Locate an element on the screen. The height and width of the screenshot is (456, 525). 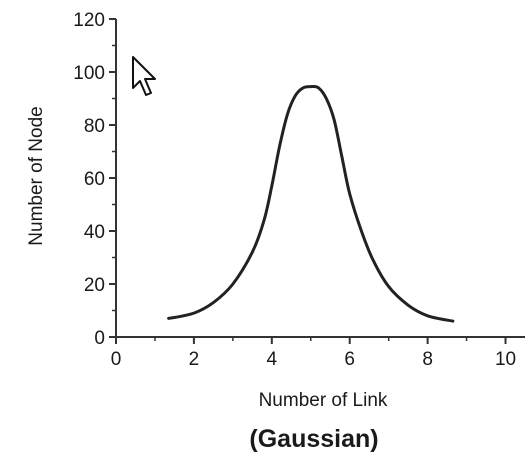
x-tick-label-2: 2 is located at coordinates (194, 359).